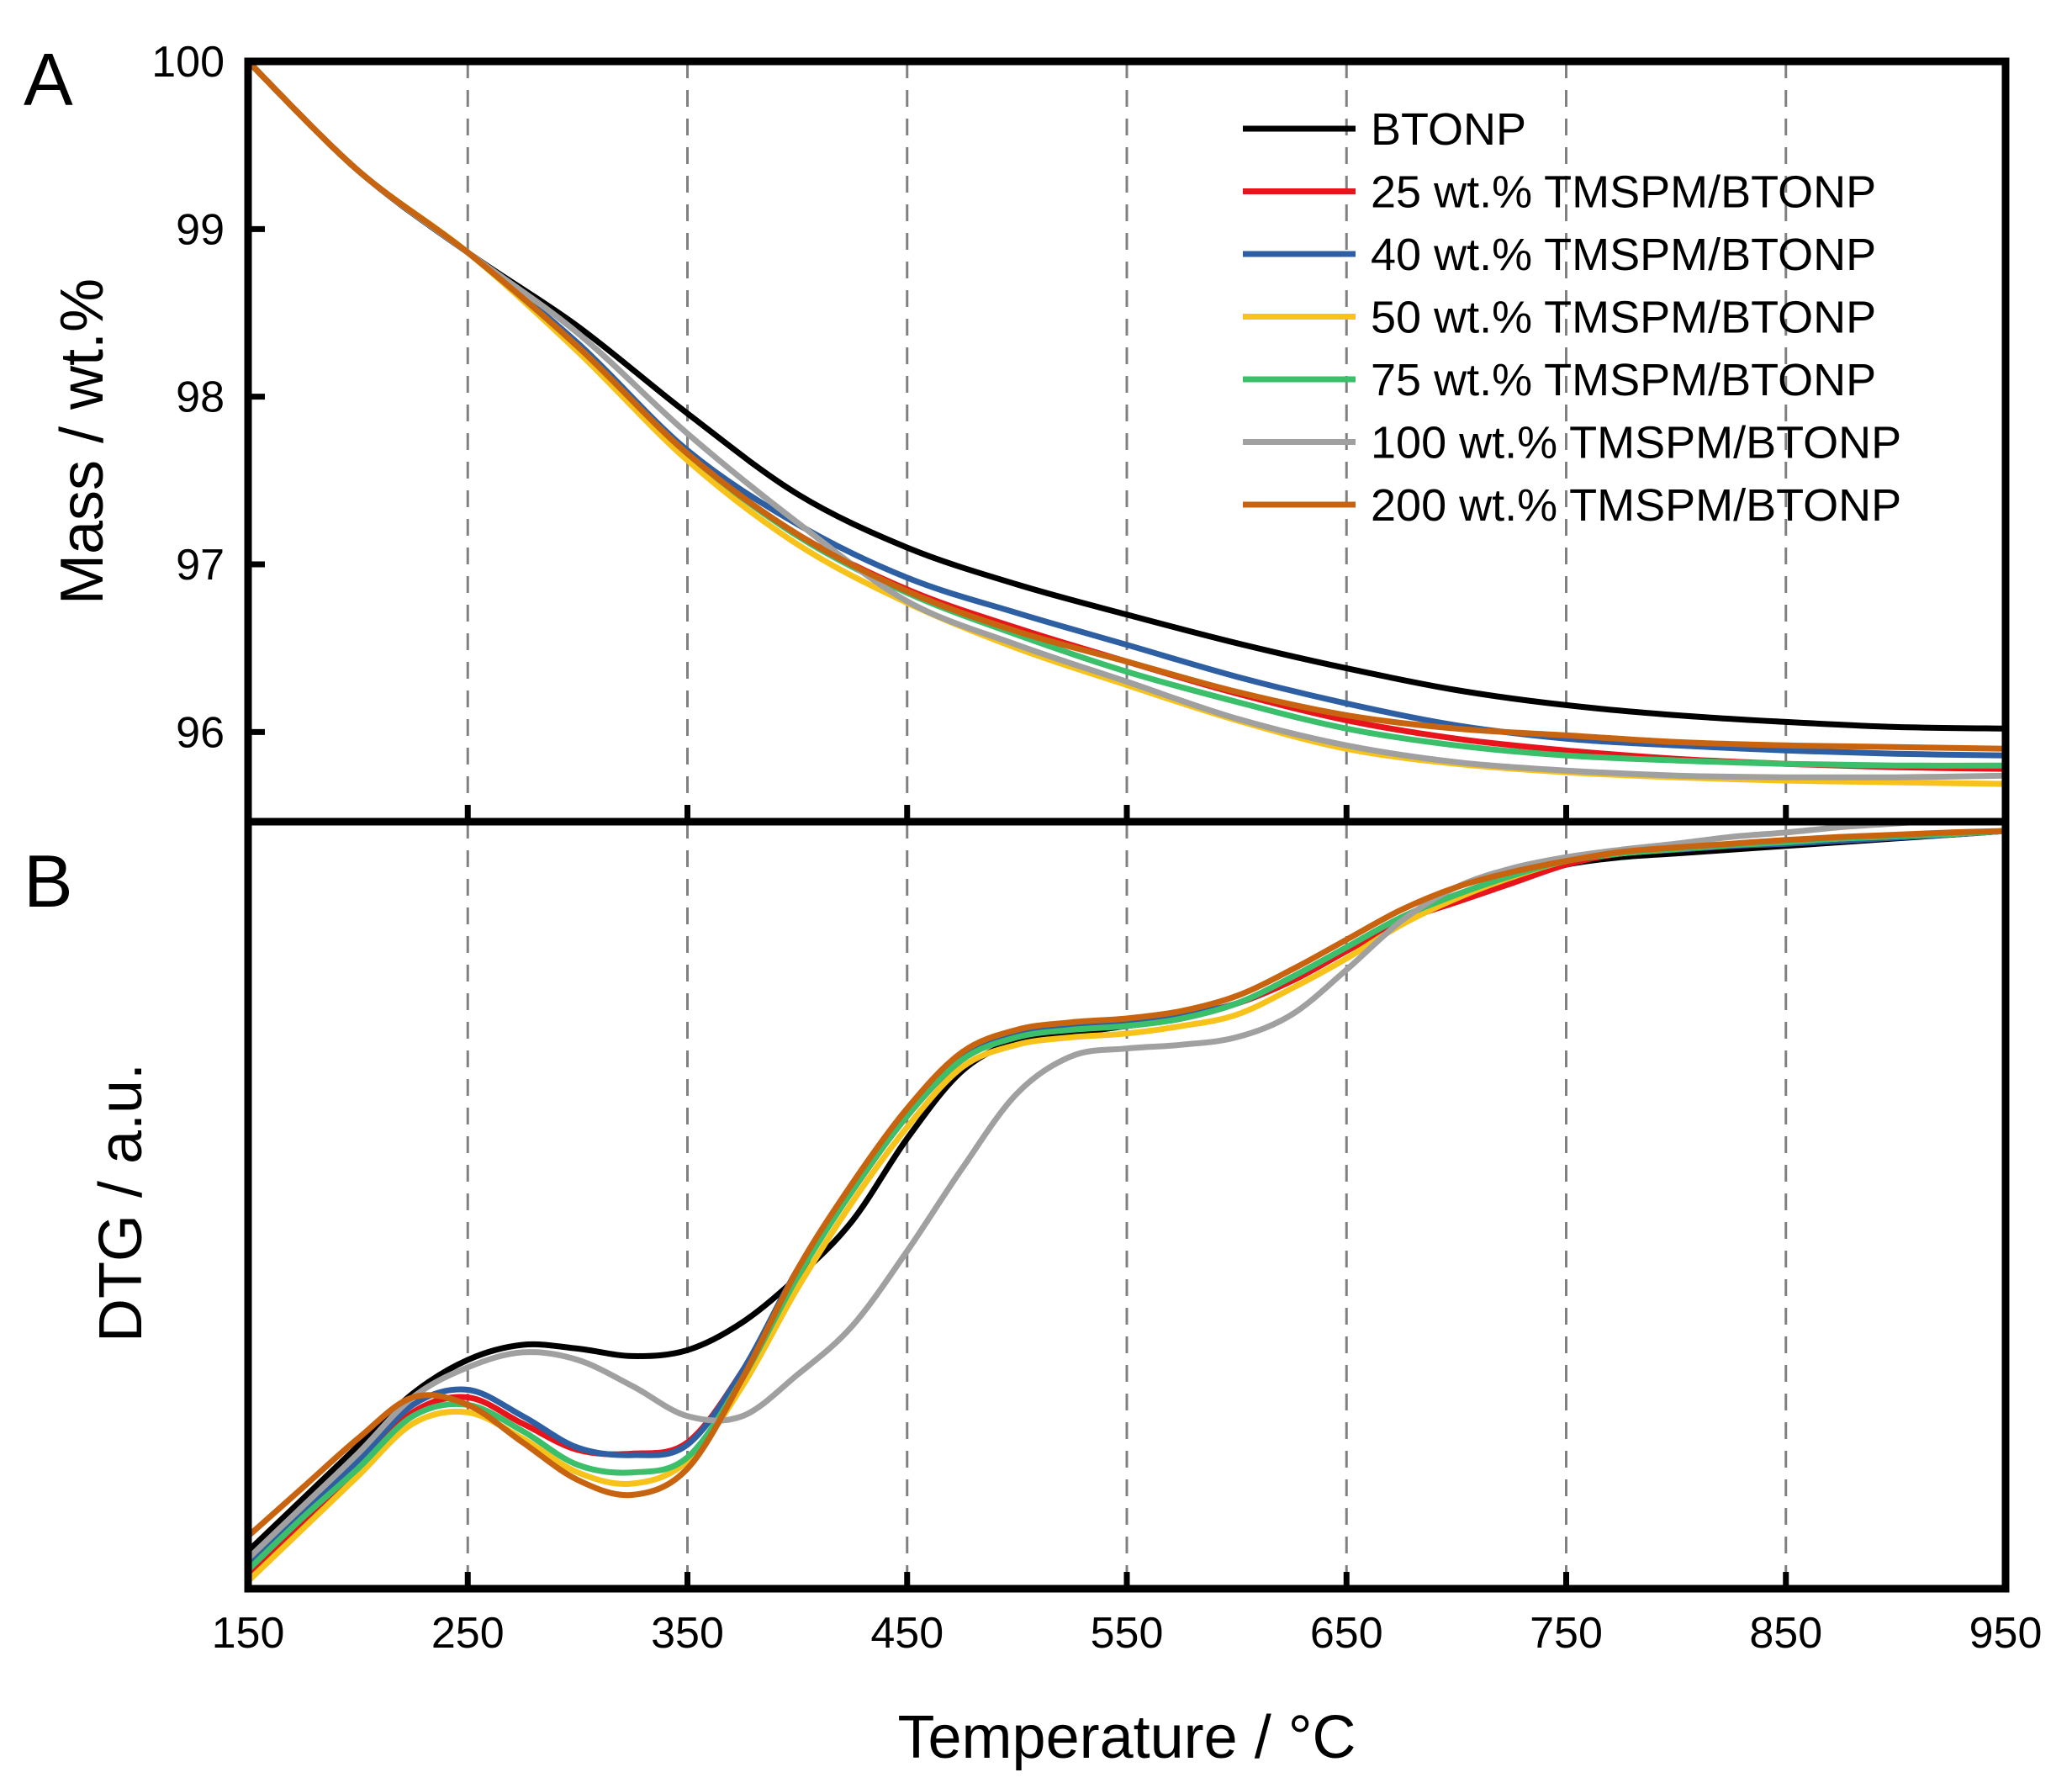 This screenshot has width=2072, height=1783. I want to click on legend-label-1: 25 wt.% TMSPM/BTONP, so click(1624, 192).